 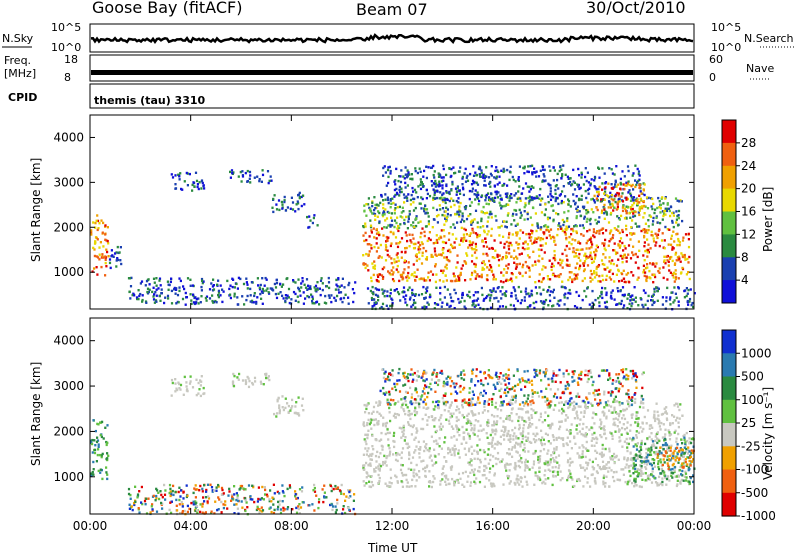 I want to click on colorbar-segment, so click(x=729, y=268).